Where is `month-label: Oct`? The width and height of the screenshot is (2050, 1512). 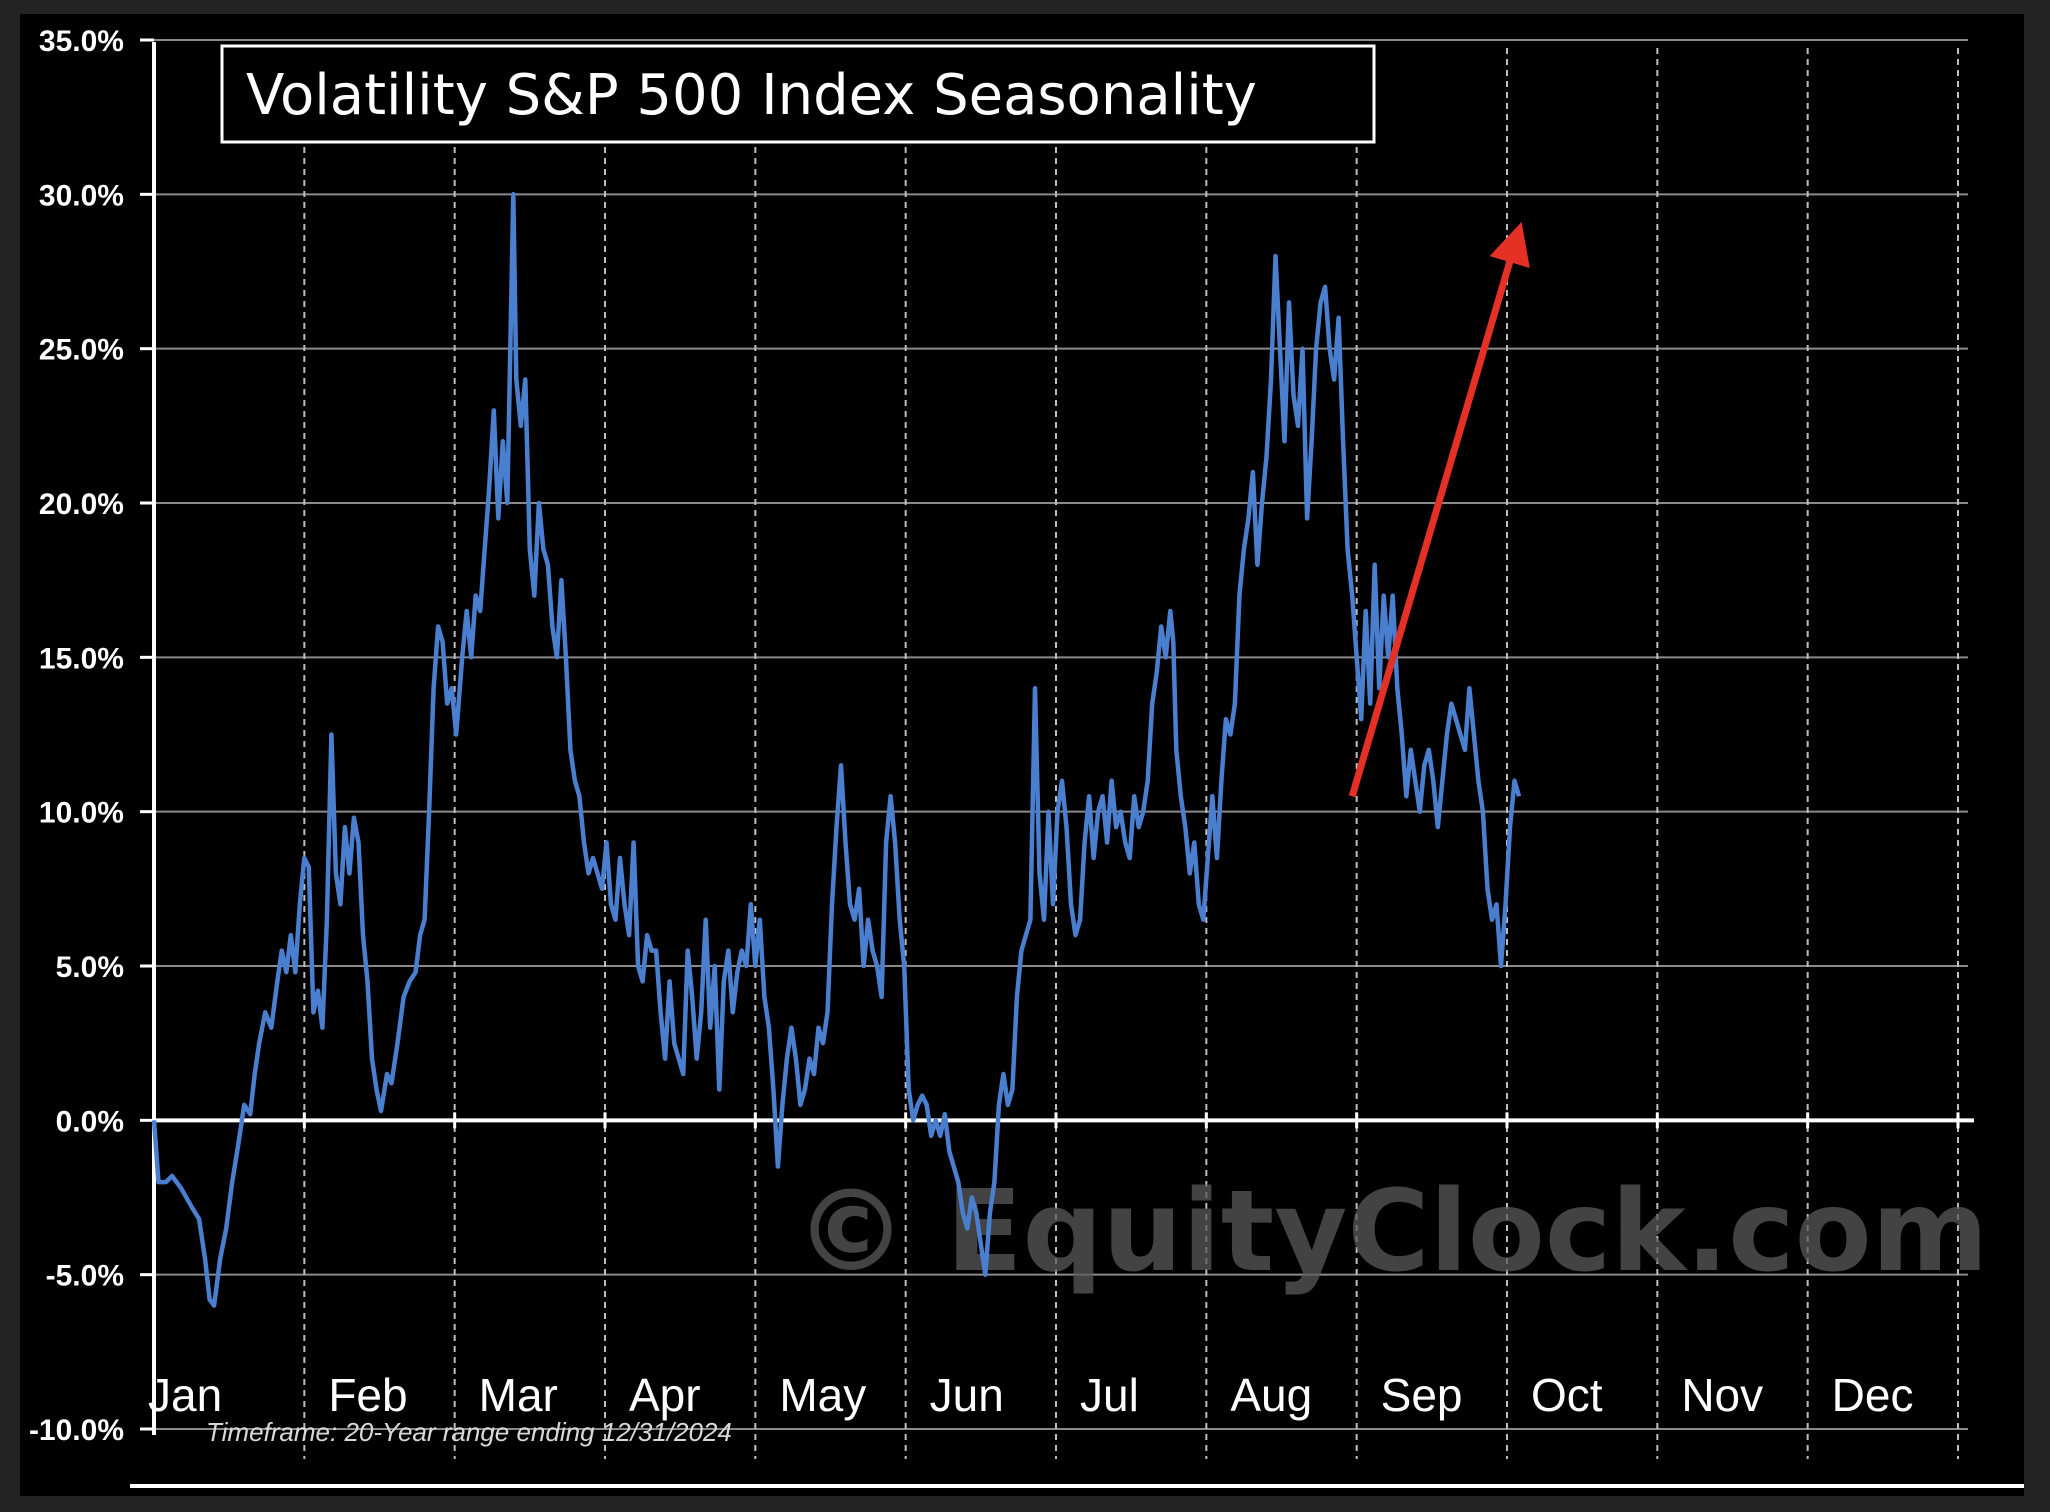 month-label: Oct is located at coordinates (1567, 1395).